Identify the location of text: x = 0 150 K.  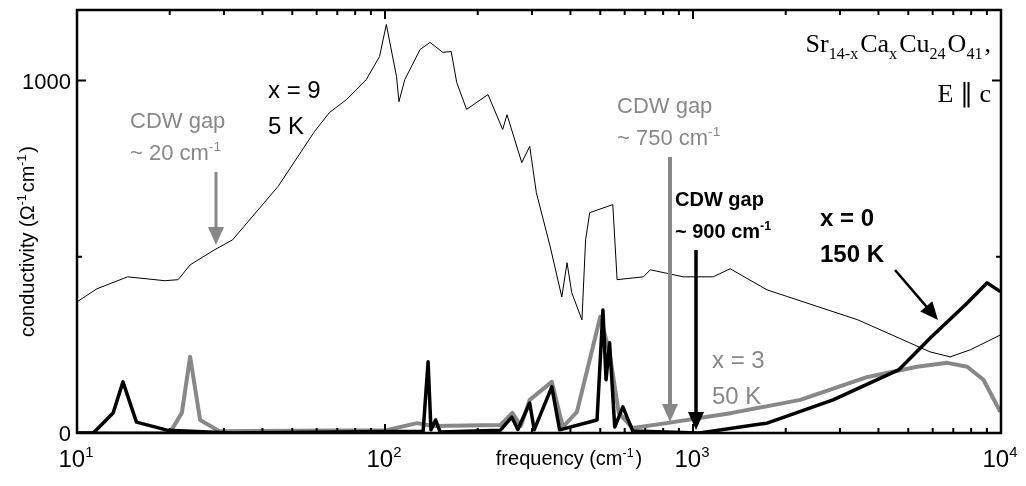
(852, 235).